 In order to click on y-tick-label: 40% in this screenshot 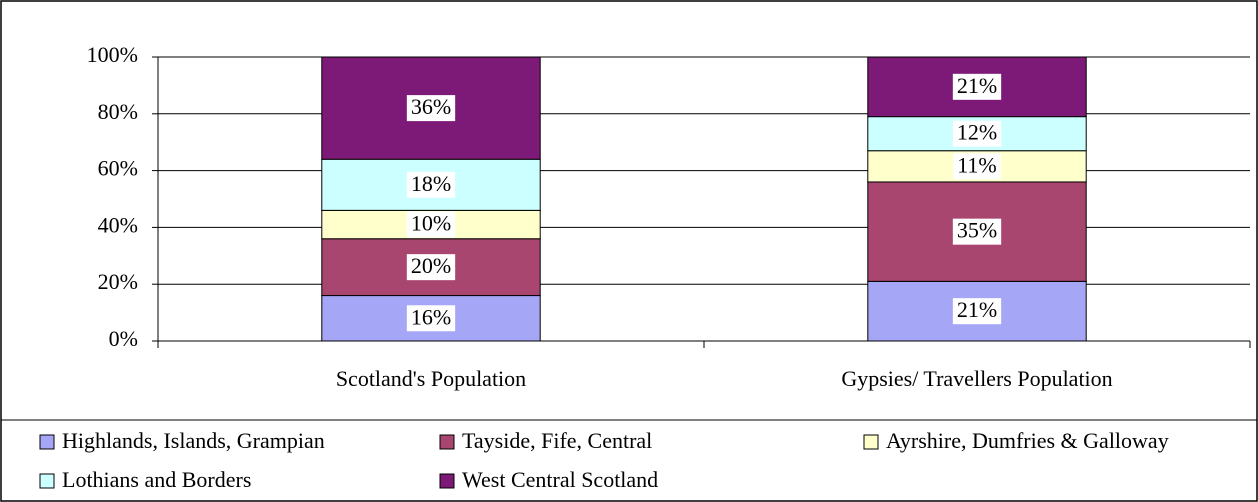, I will do `click(118, 224)`.